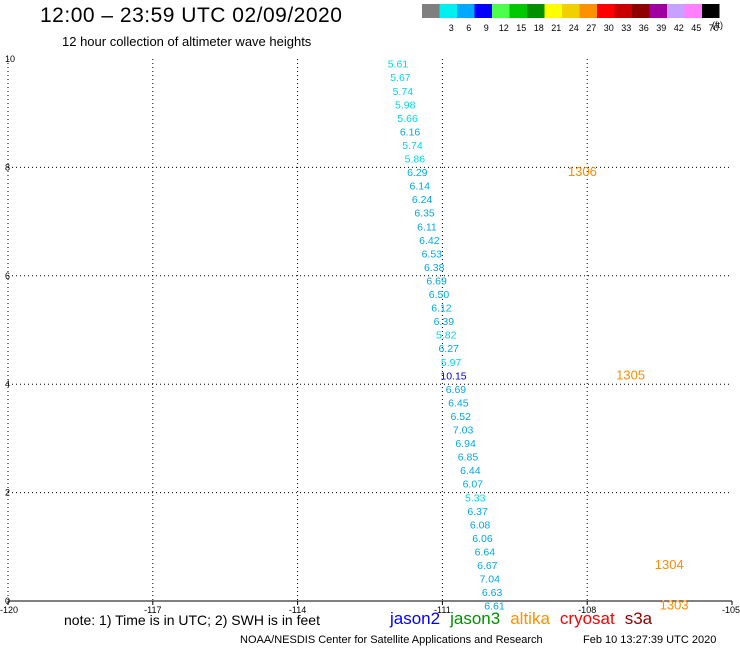  I want to click on wave-height-point: 6.27, so click(448, 349).